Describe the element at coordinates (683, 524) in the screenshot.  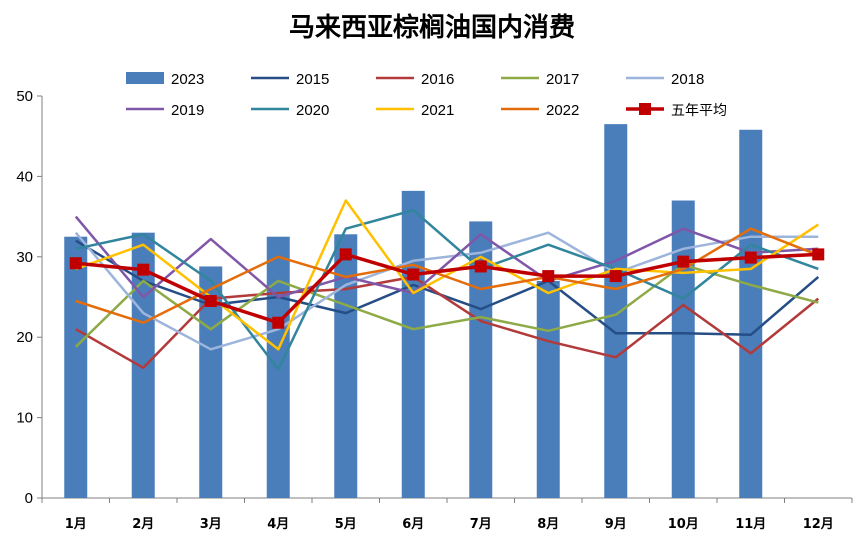
I see `x-tick-label: 10月` at that location.